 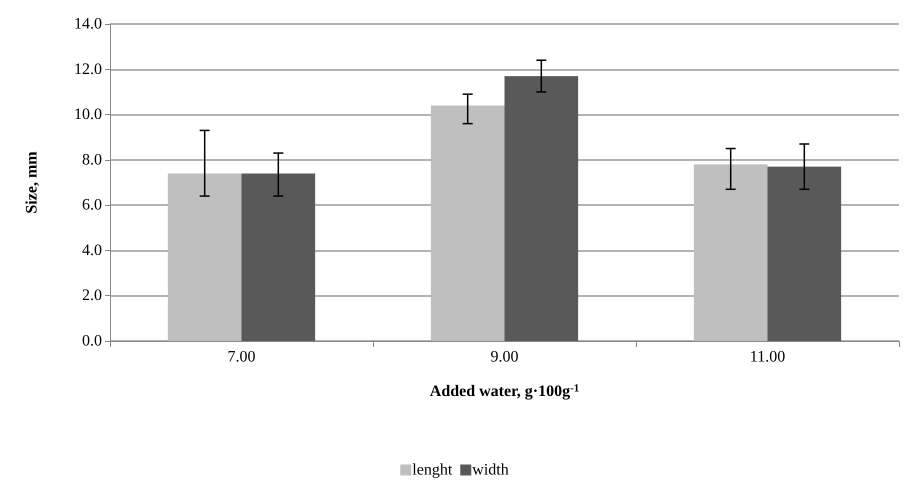 I want to click on x-tick-label: 9.00, so click(x=504, y=357).